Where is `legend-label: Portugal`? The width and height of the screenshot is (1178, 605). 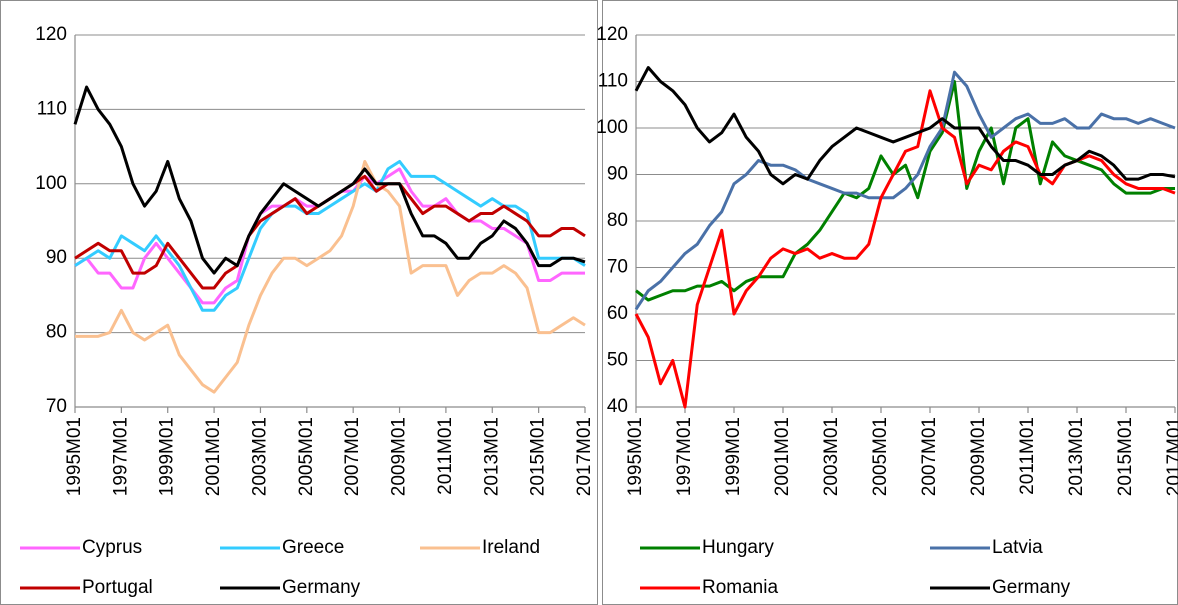 legend-label: Portugal is located at coordinates (117, 587).